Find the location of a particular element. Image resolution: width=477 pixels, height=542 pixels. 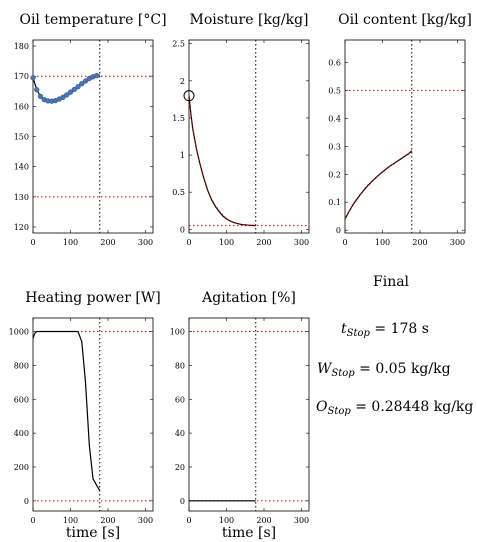

t-stop-symbol: t is located at coordinates (344, 329).